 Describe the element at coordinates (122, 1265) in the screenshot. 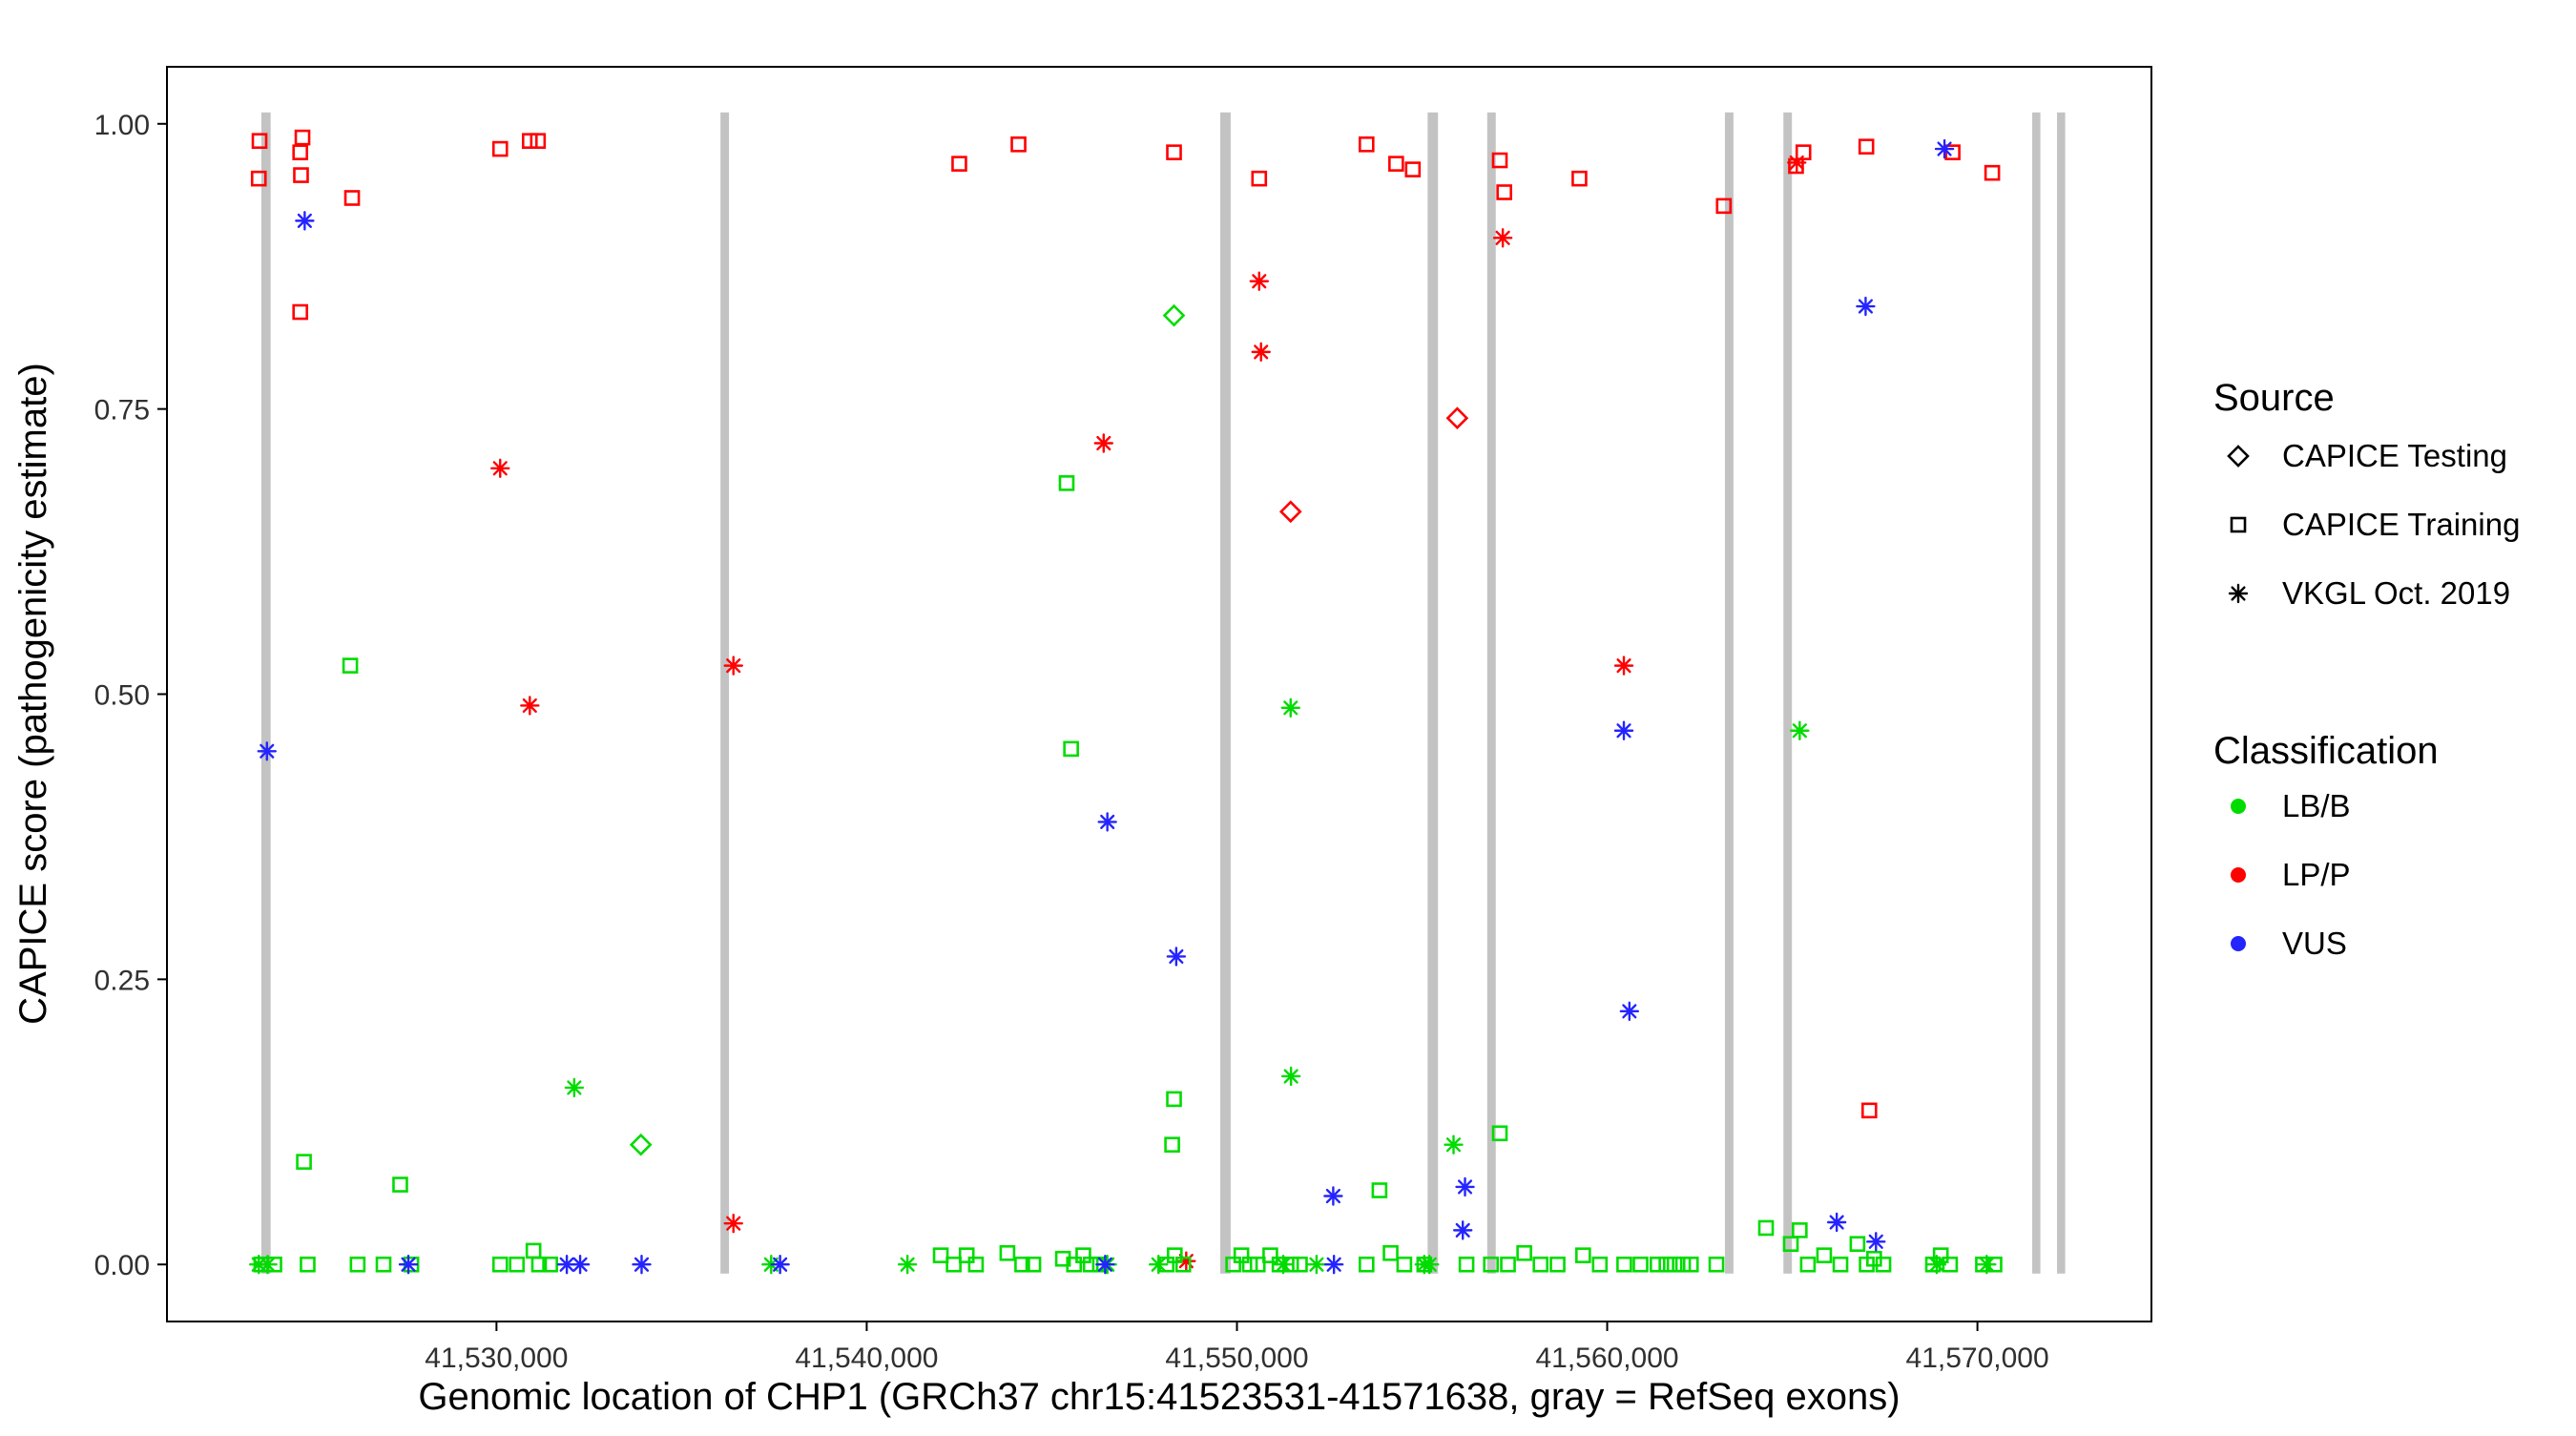

I see `y-tick-label: 0.00` at that location.